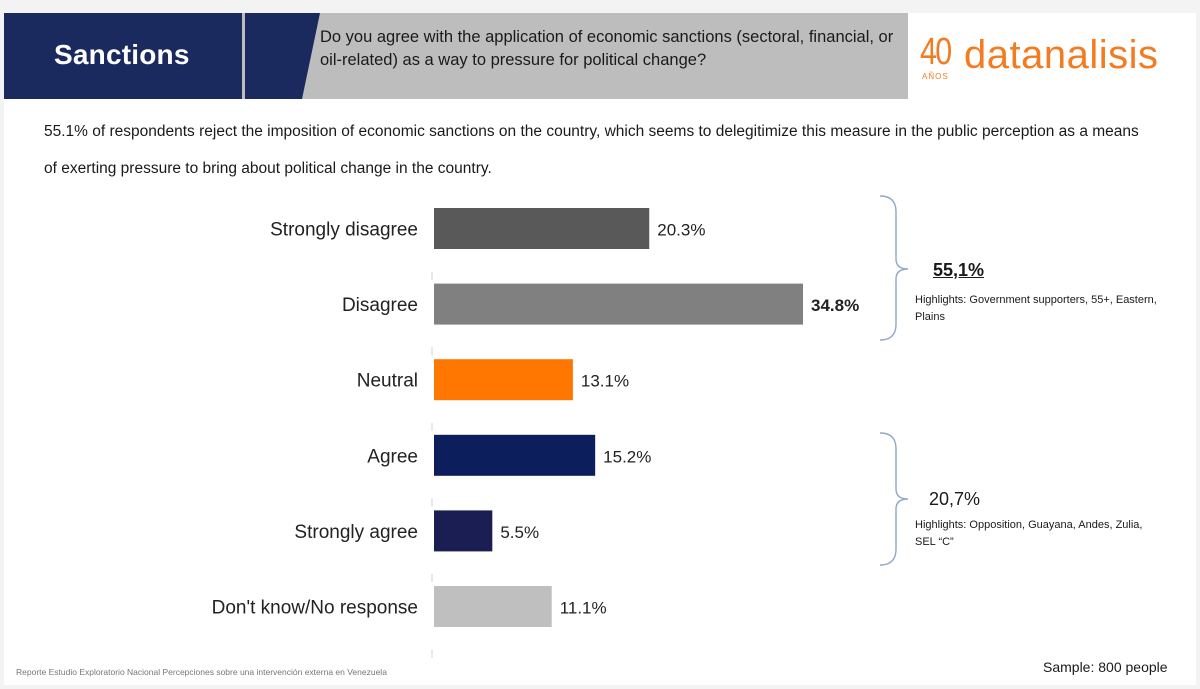 The image size is (1200, 689). Describe the element at coordinates (835, 305) in the screenshot. I see `value-label: 34.8%` at that location.